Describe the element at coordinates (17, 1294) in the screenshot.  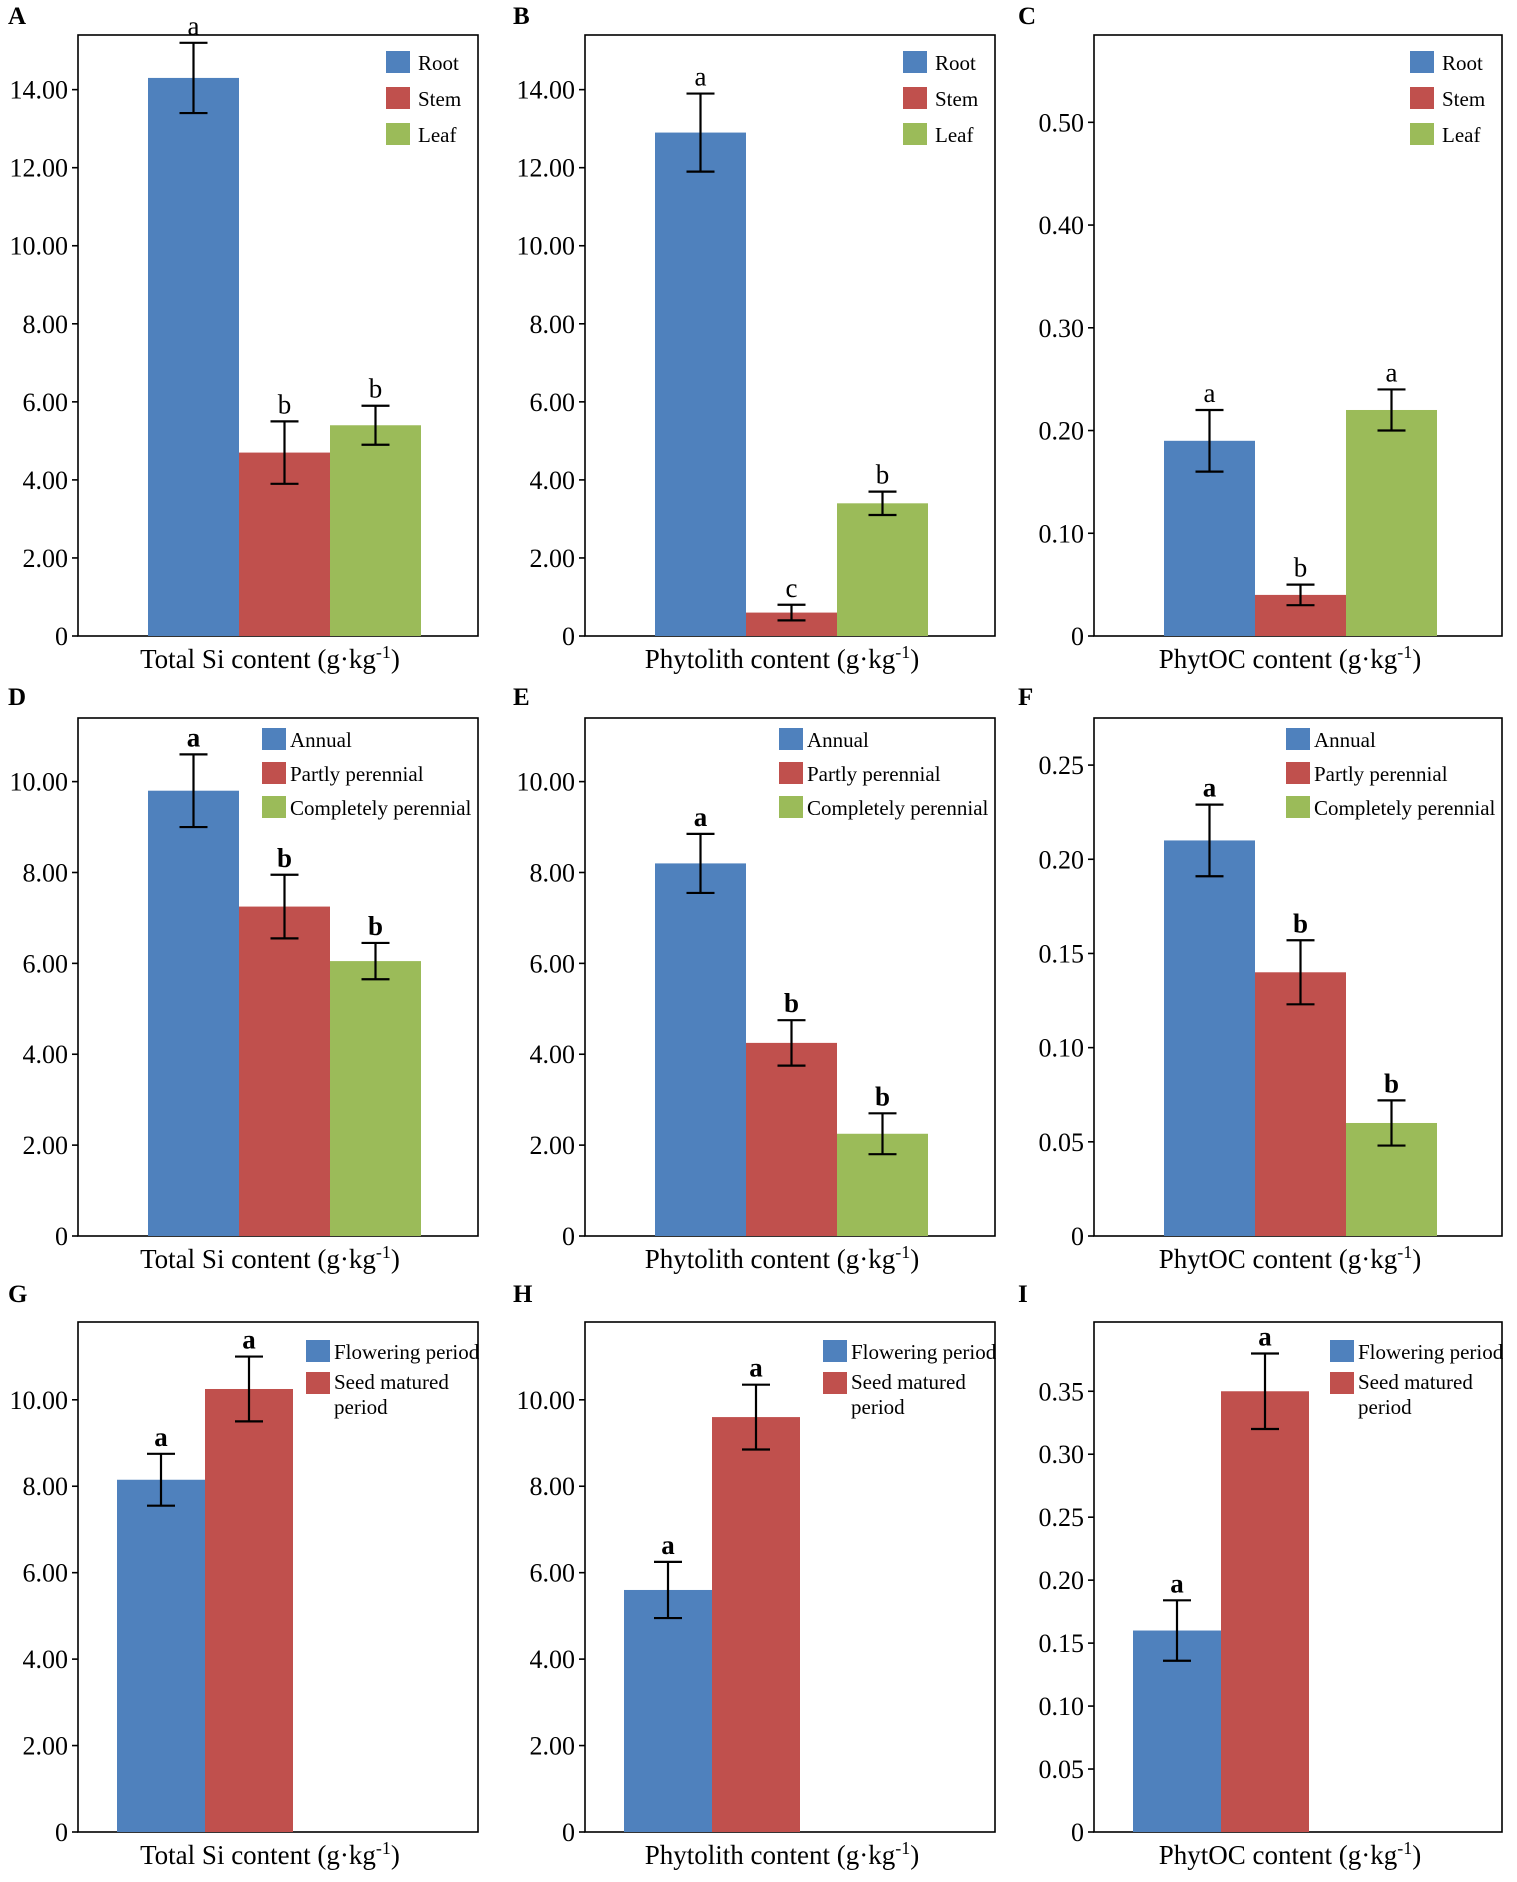
I see `panel-label: G` at that location.